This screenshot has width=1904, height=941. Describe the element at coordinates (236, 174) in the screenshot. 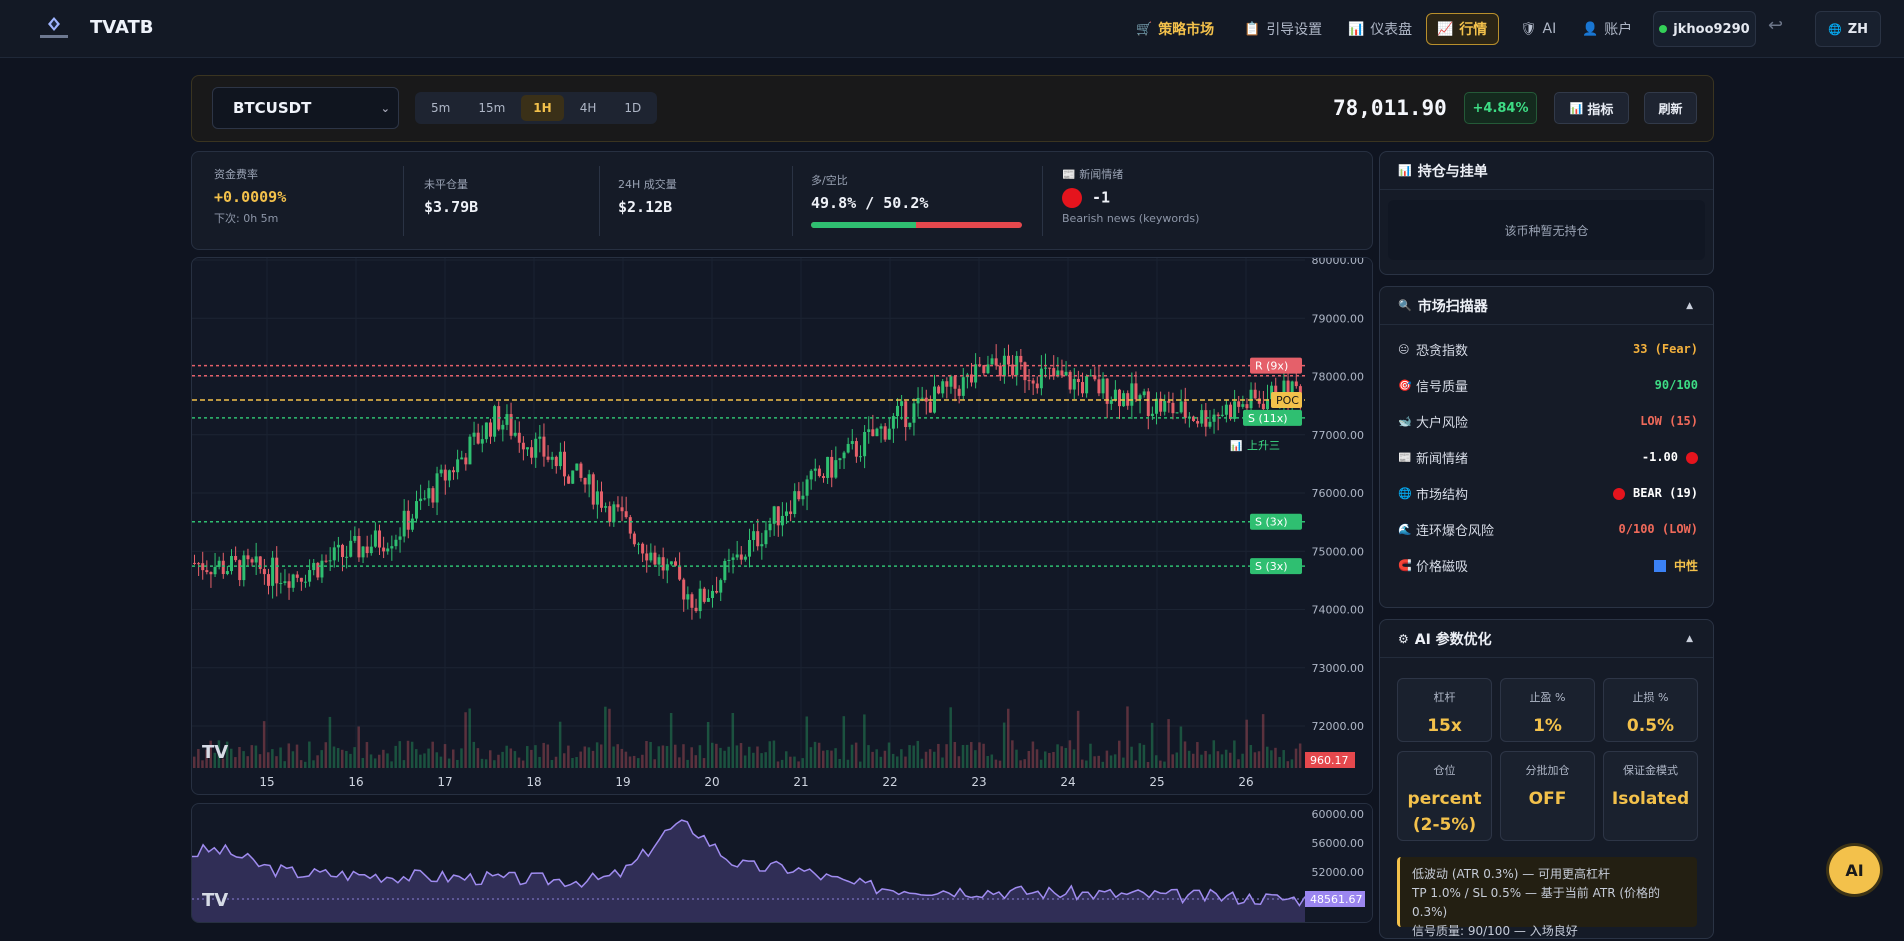

I see `stat-label: 资金费率` at that location.